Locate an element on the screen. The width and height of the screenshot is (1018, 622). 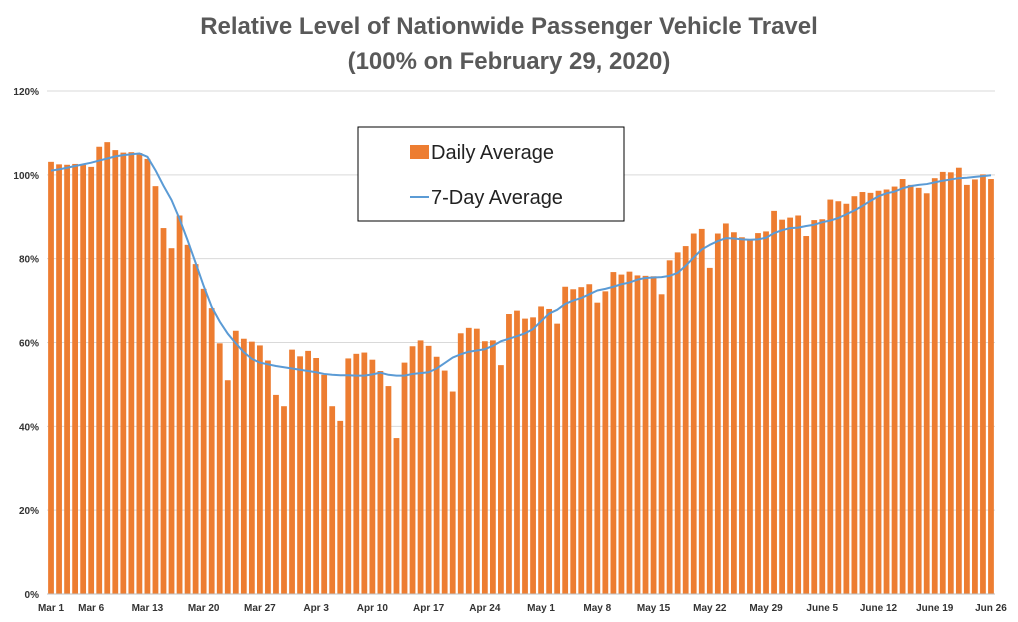
x-tick-label: May 22 is located at coordinates (710, 608).